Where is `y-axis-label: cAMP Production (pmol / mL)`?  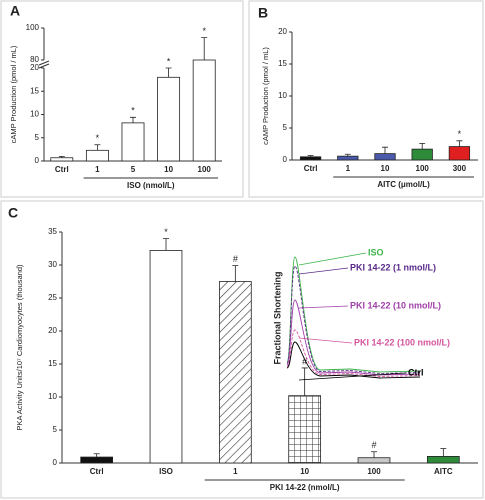
y-axis-label: cAMP Production (pmol / mL) is located at coordinates (13, 94).